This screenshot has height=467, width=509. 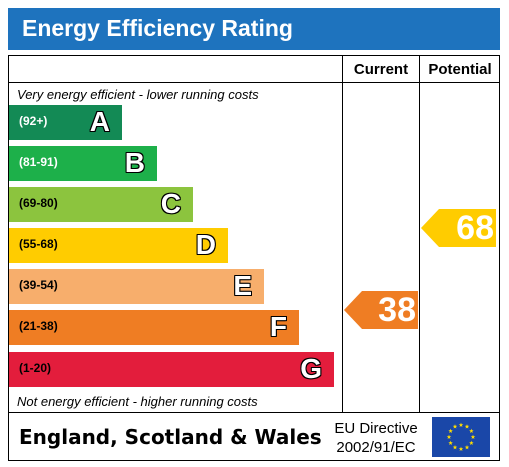 What do you see at coordinates (460, 69) in the screenshot?
I see `potential-column-header: Potential` at bounding box center [460, 69].